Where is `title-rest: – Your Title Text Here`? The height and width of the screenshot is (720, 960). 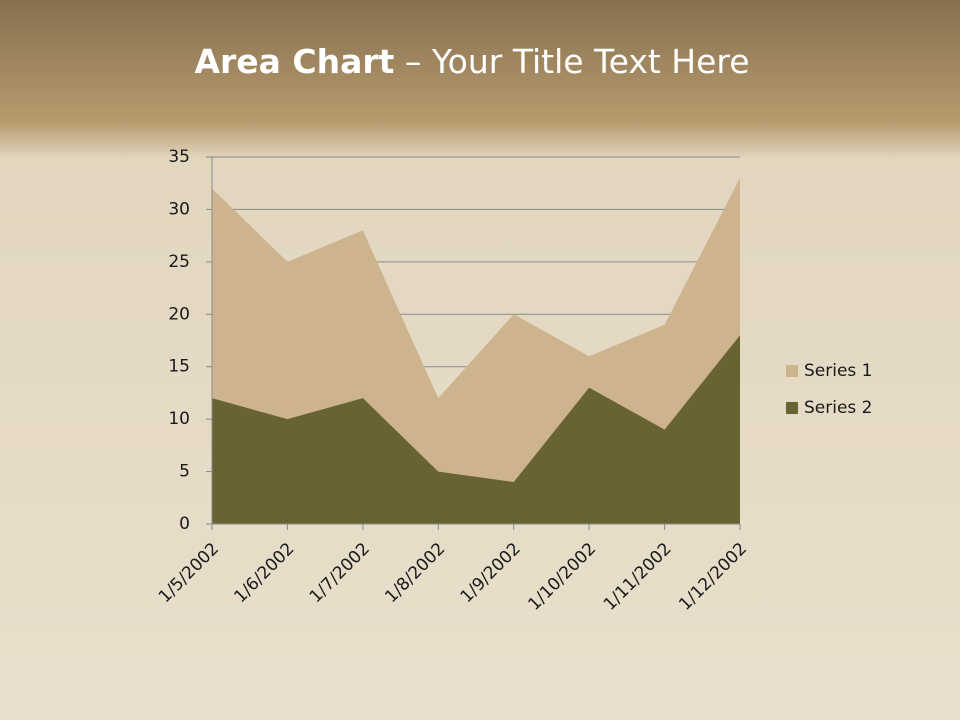 title-rest: – Your Title Text Here is located at coordinates (577, 61).